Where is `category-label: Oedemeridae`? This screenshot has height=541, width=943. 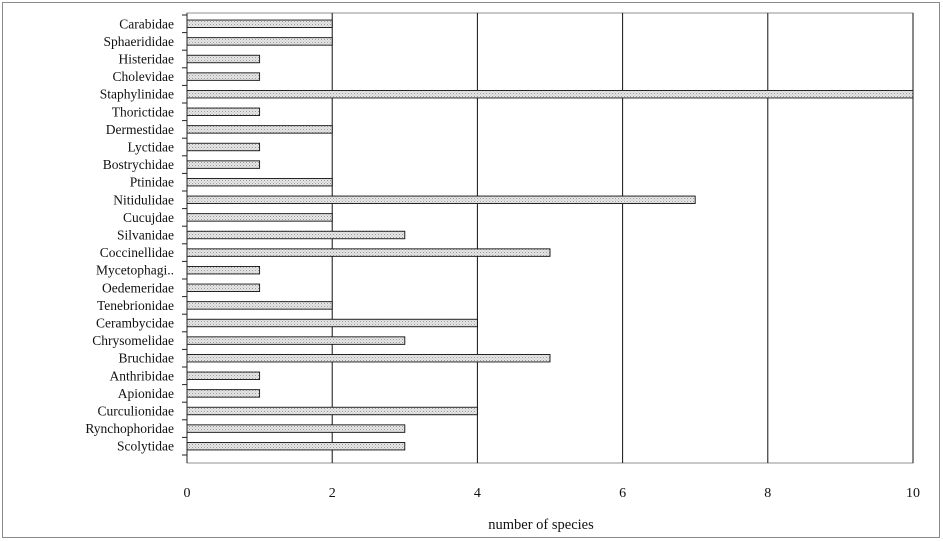
category-label: Oedemeridae is located at coordinates (138, 287).